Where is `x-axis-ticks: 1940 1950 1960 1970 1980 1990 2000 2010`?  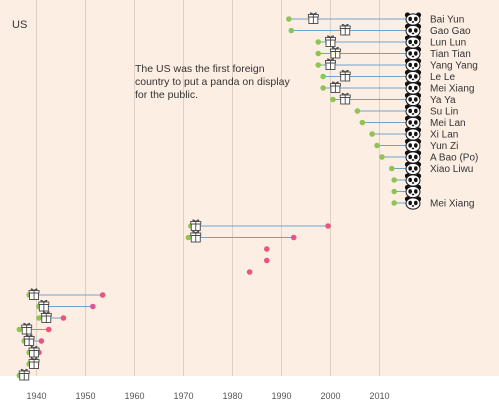
x-axis-ticks: 1940 1950 1960 1970 1980 1990 2000 2010 is located at coordinates (207, 396).